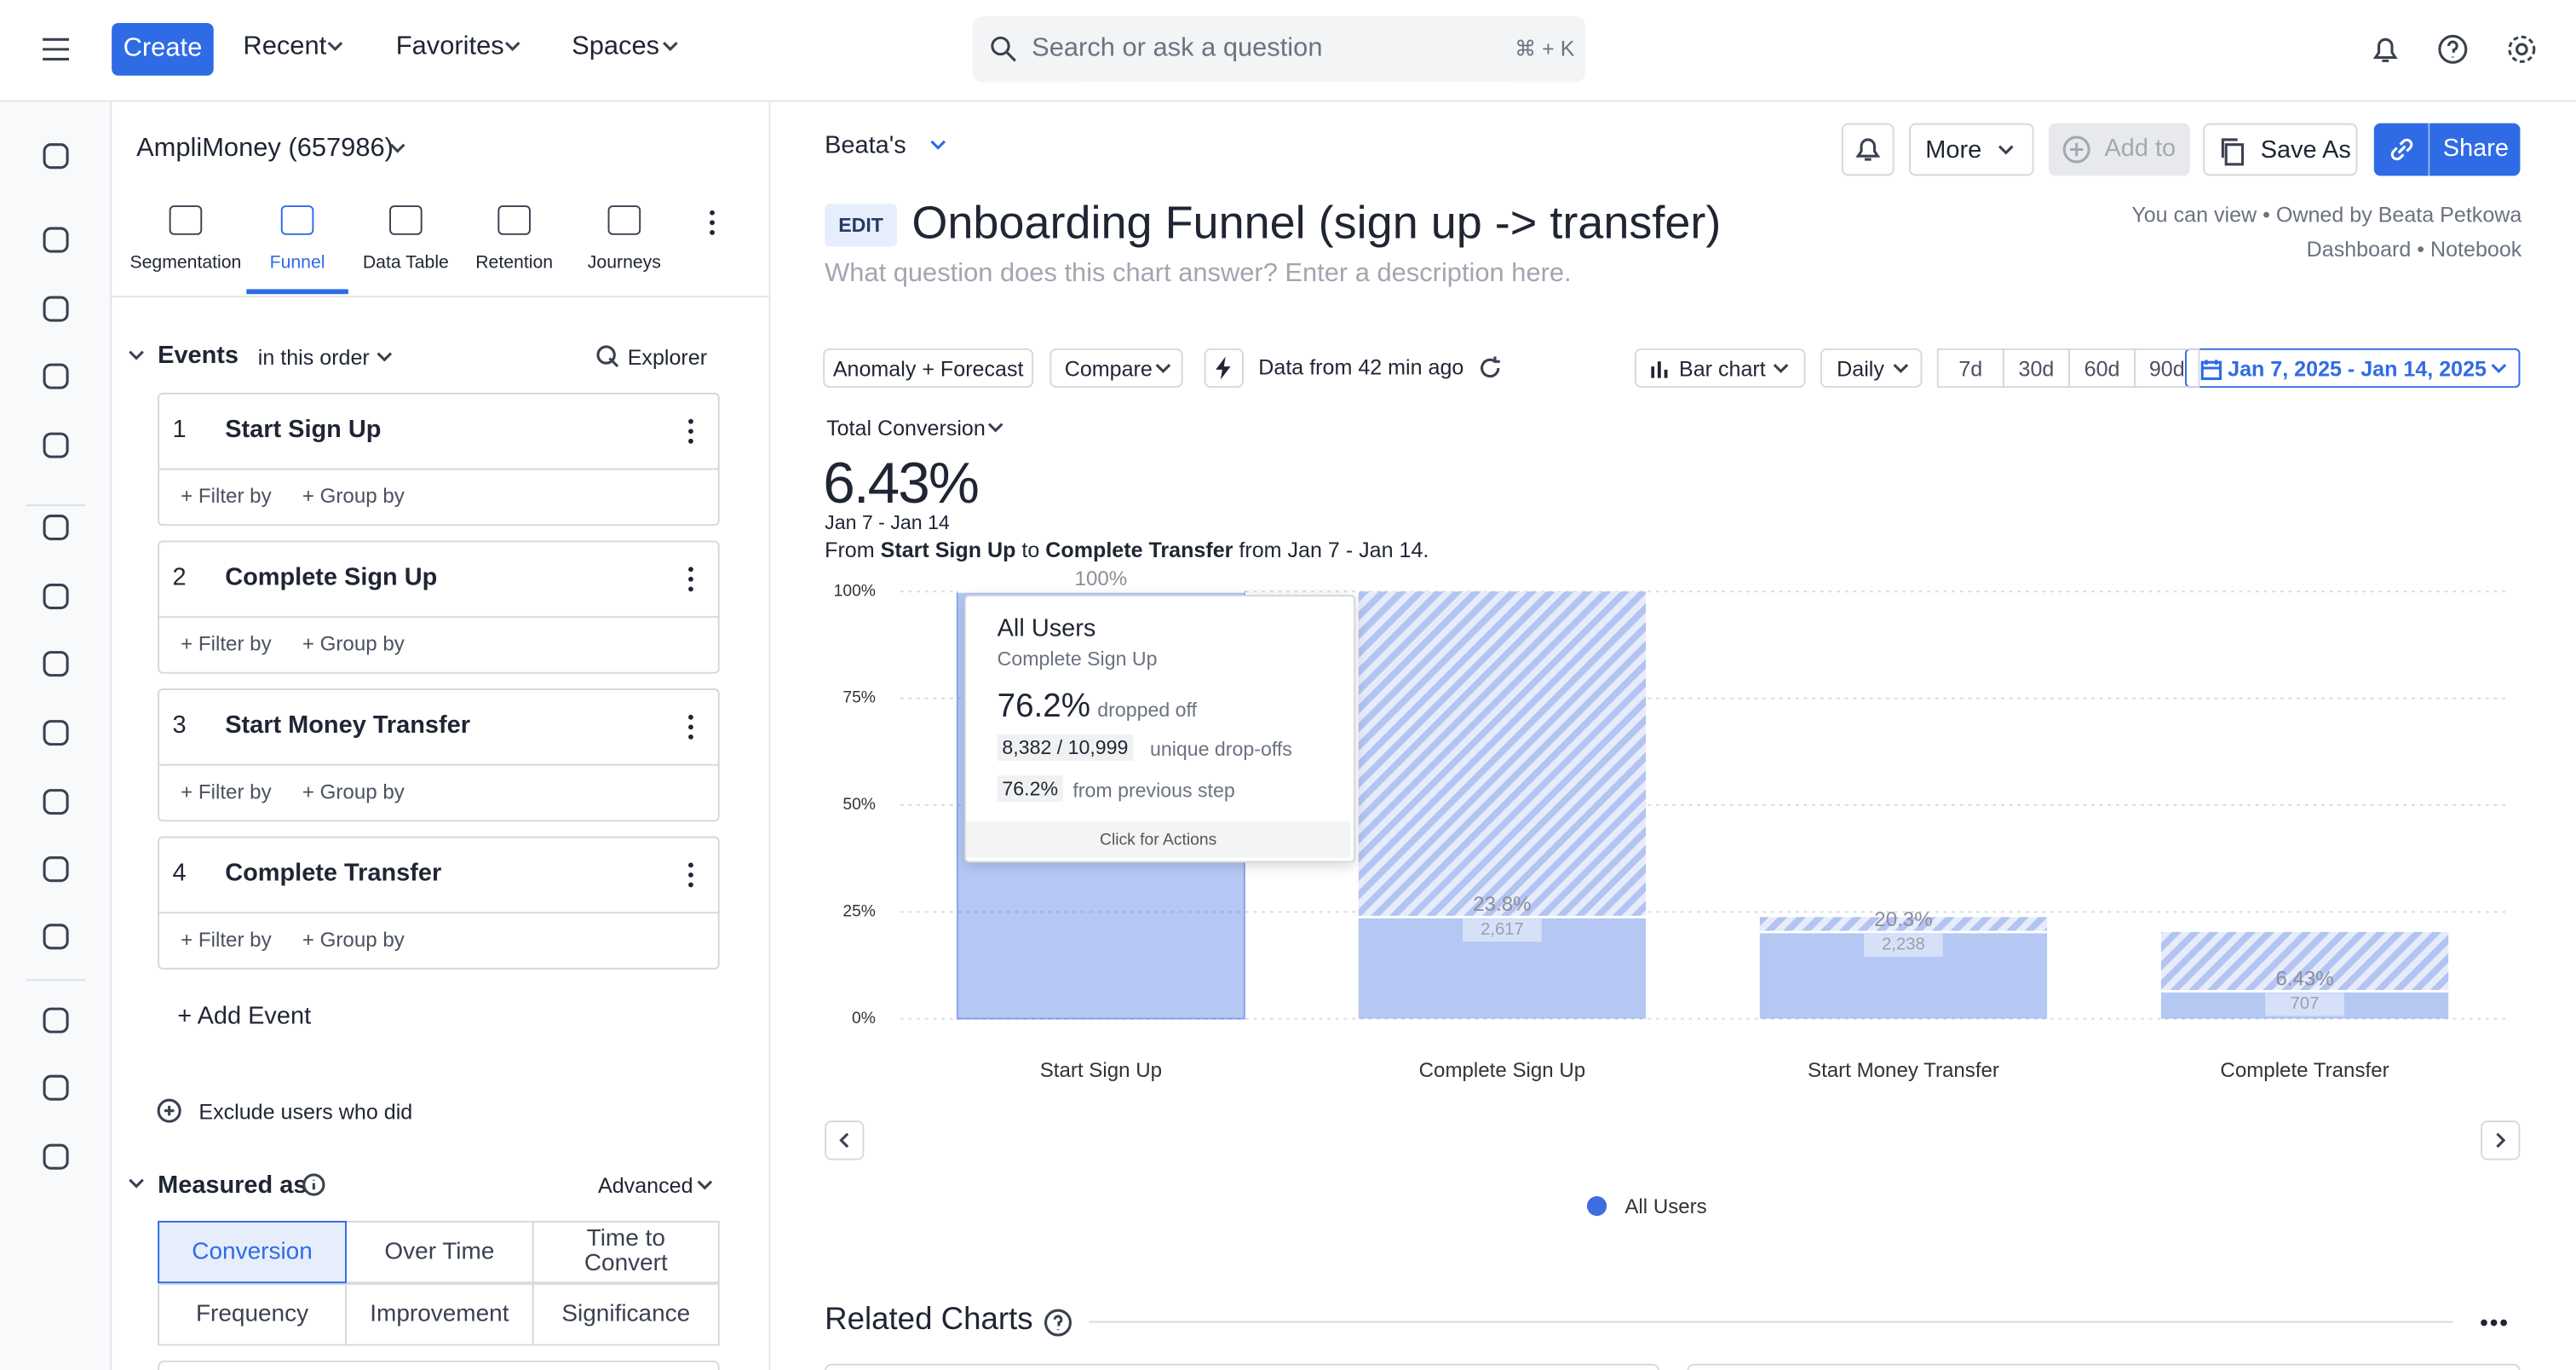 This screenshot has height=1370, width=2576. What do you see at coordinates (252, 1315) in the screenshot?
I see `measure-option: Frequency` at bounding box center [252, 1315].